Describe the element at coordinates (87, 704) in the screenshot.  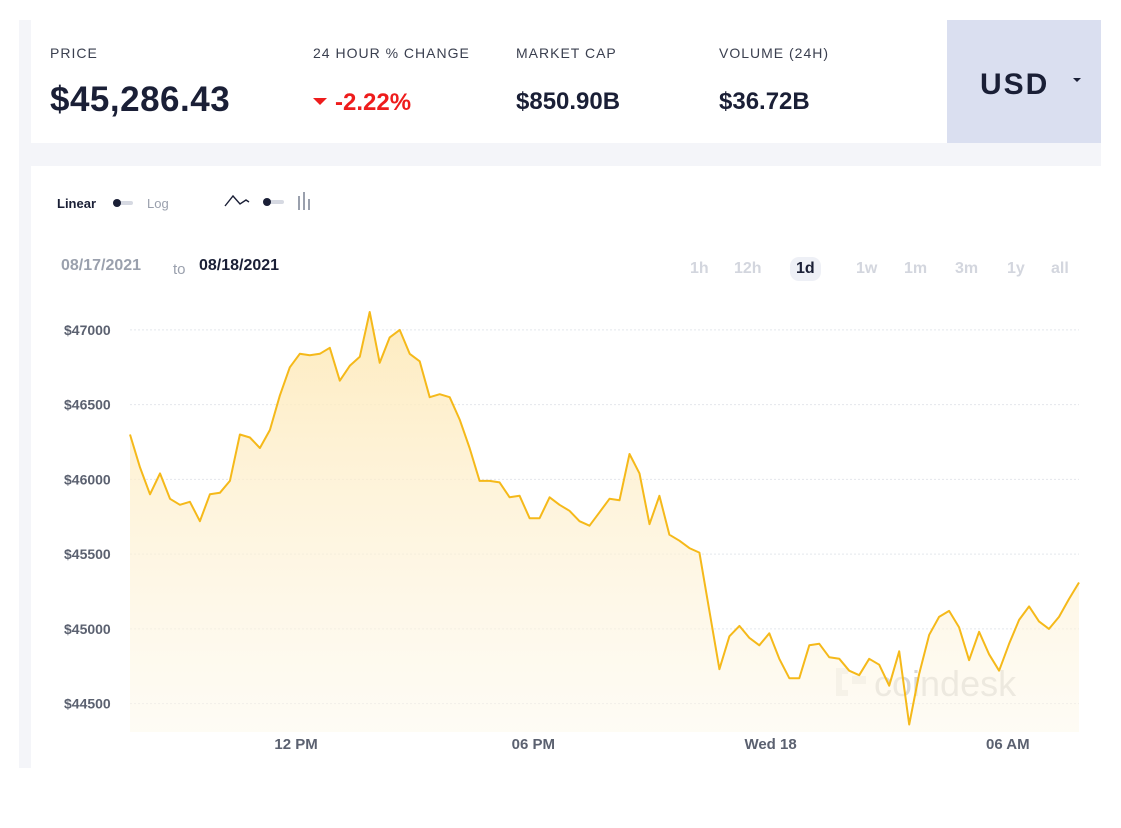
I see `y-tick-label: $44500` at that location.